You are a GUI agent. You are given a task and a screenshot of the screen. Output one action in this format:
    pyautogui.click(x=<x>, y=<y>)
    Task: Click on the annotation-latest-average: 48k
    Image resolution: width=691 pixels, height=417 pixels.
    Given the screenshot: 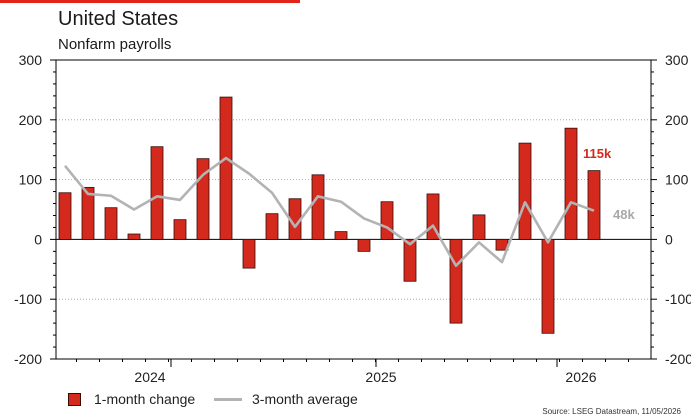 What is the action you would take?
    pyautogui.click(x=624, y=214)
    